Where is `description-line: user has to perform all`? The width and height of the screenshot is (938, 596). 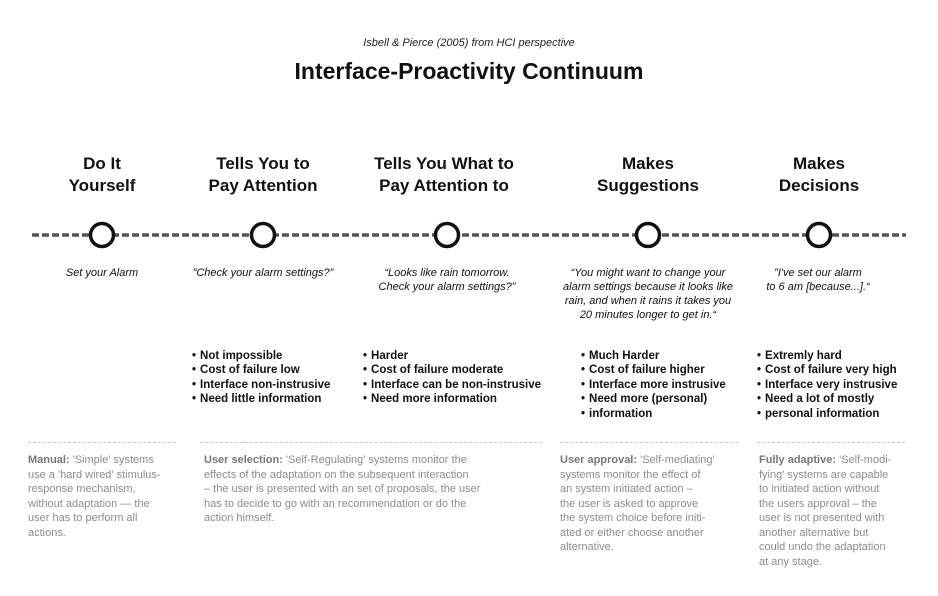 description-line: user has to perform all is located at coordinates (83, 518).